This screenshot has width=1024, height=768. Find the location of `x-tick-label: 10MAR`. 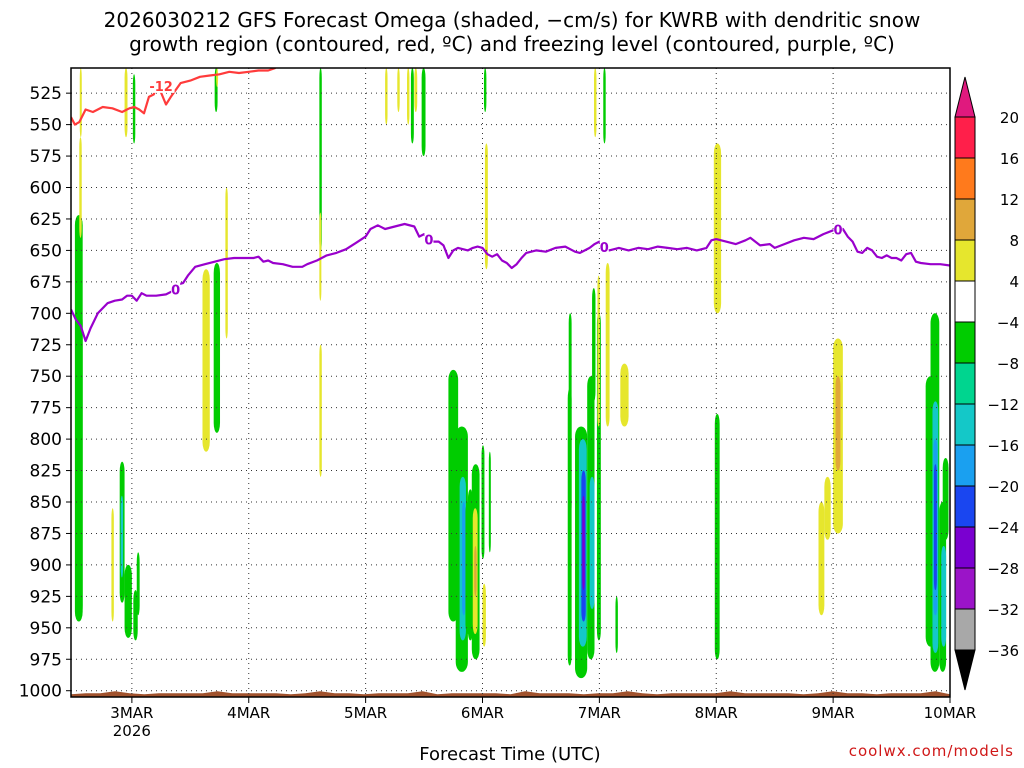

x-tick-label: 10MAR is located at coordinates (950, 713).